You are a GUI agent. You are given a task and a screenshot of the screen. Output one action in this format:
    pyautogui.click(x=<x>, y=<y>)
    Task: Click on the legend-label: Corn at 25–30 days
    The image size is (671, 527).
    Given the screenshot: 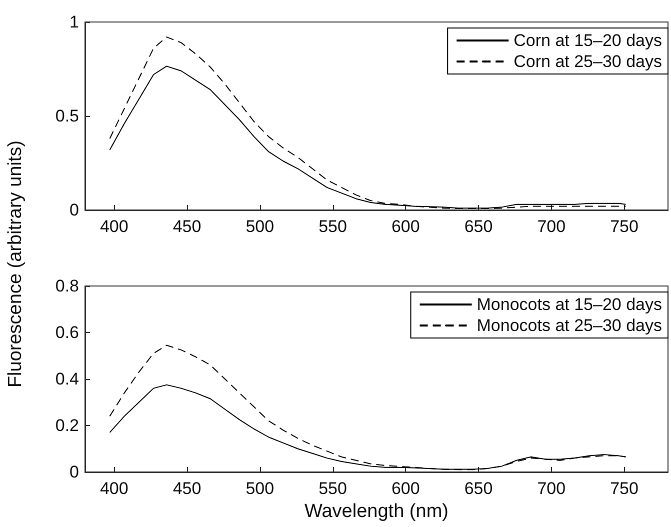 What is the action you would take?
    pyautogui.click(x=588, y=61)
    